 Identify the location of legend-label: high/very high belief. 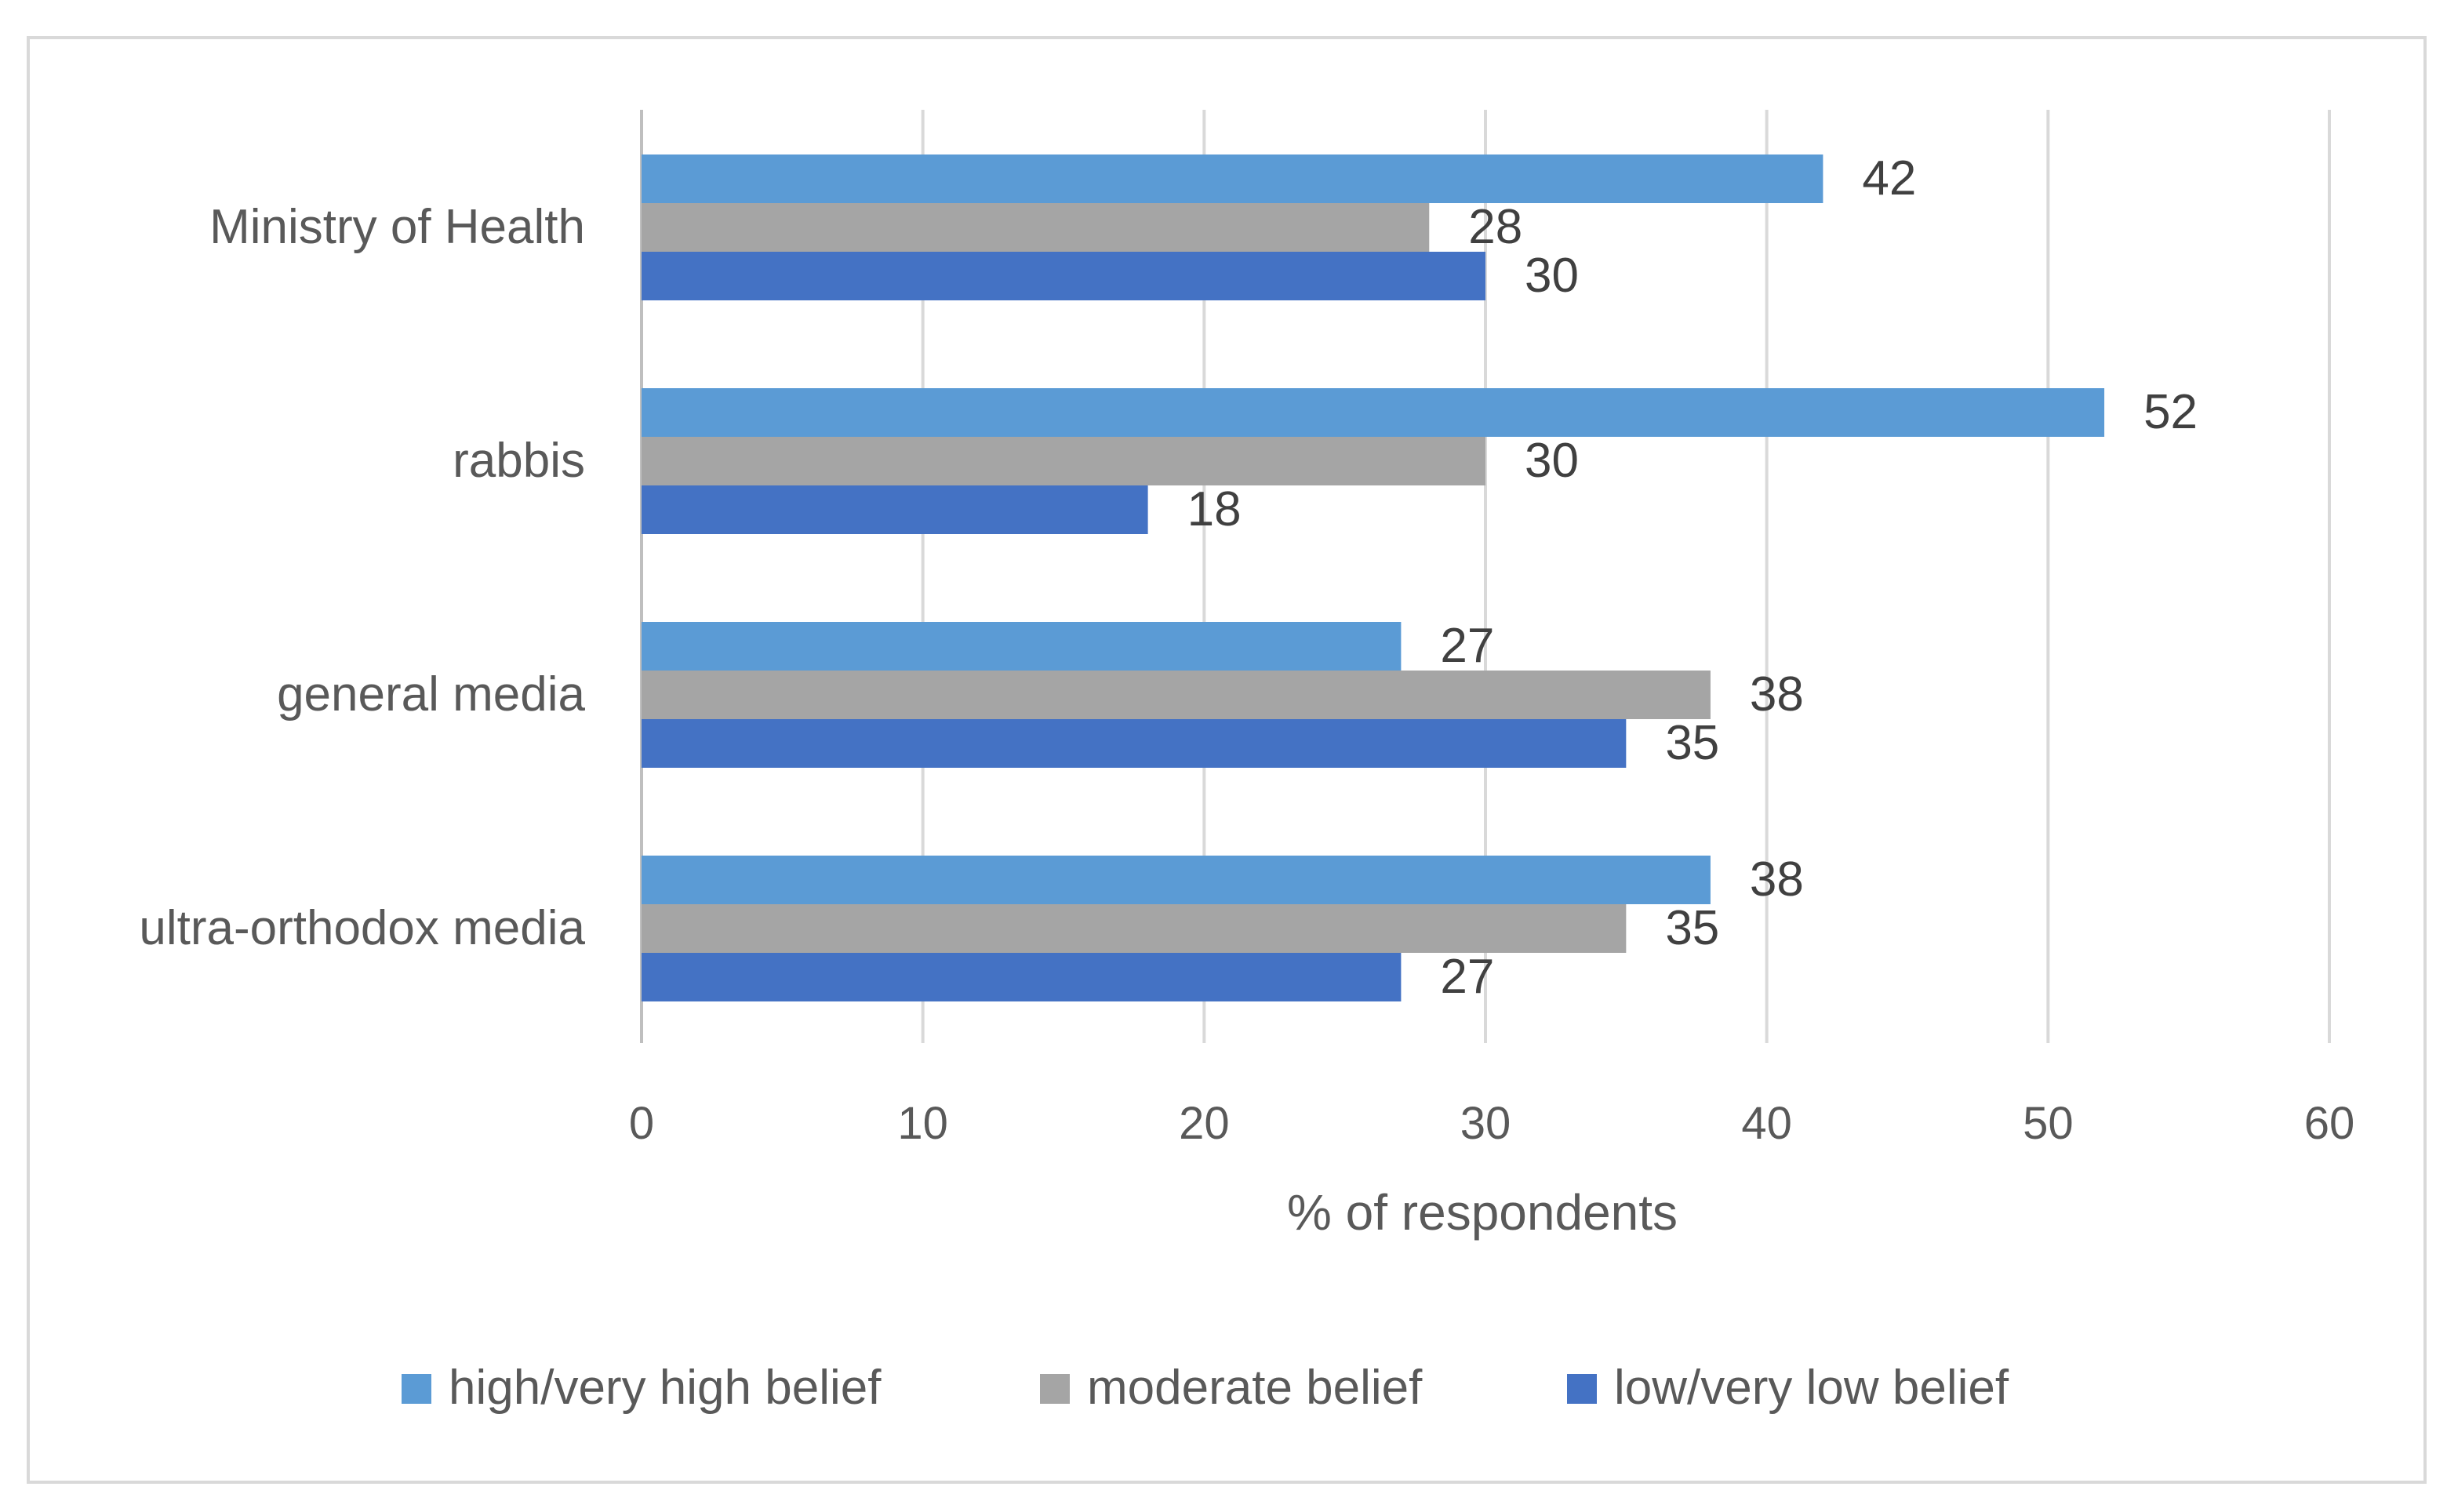
(665, 1388).